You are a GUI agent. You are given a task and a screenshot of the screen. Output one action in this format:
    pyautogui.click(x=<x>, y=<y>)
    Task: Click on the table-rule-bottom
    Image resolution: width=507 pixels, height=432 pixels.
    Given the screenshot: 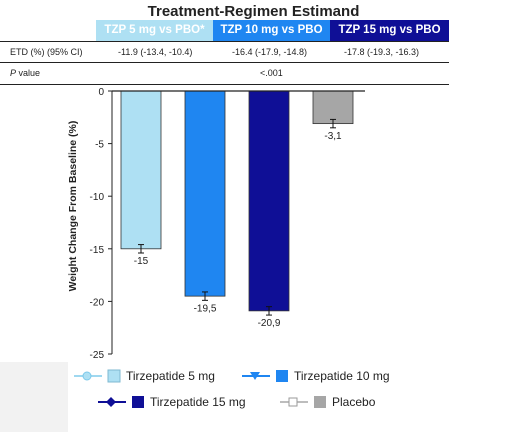 What is the action you would take?
    pyautogui.click(x=224, y=84)
    